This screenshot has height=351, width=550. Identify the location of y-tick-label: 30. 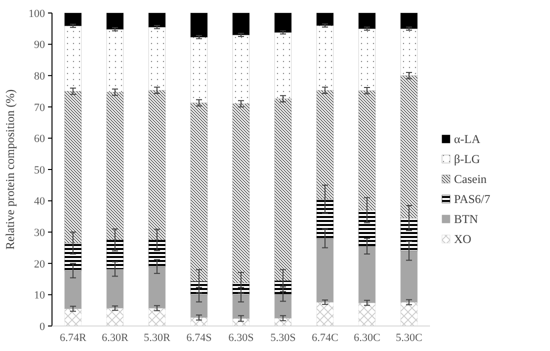
(40, 232).